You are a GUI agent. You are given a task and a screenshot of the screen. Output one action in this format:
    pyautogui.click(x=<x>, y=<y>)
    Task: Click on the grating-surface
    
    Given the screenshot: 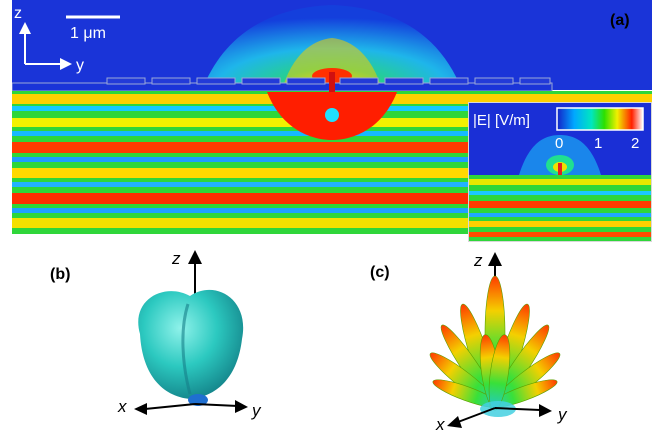 What is the action you would take?
    pyautogui.click(x=282, y=87)
    